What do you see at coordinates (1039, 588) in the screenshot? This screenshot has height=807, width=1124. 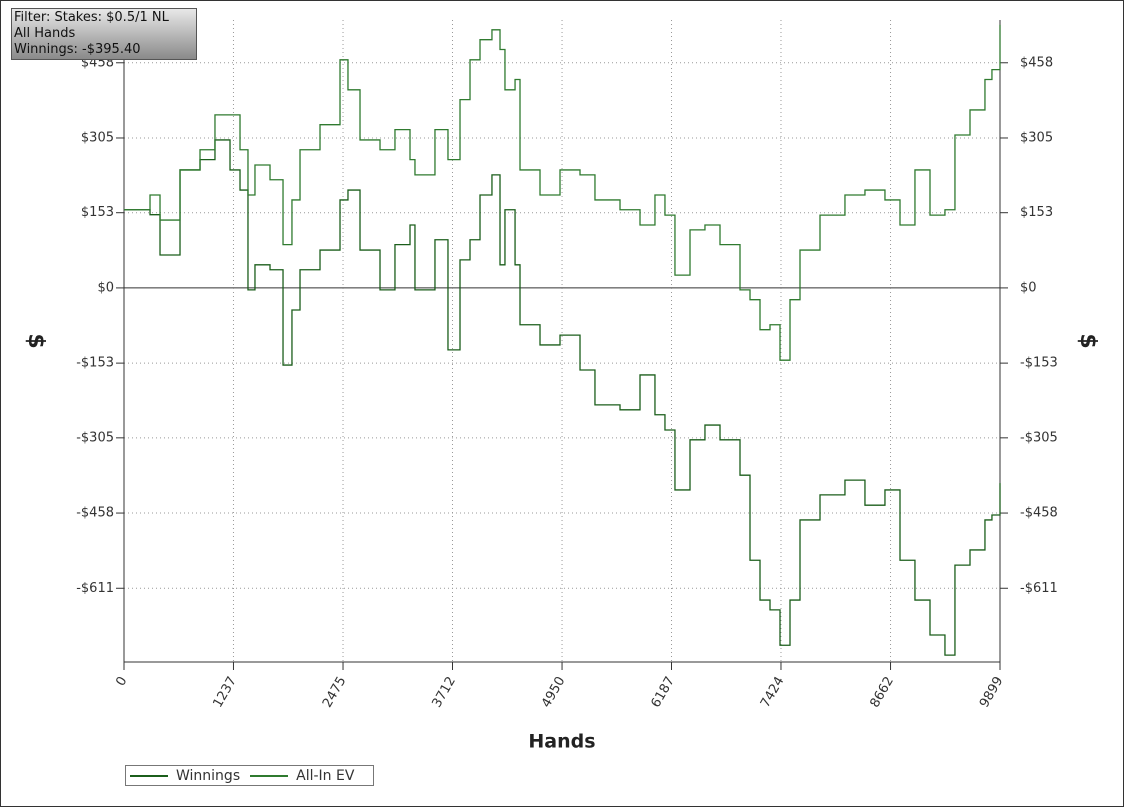 I see `y-tick-label-right: -$611` at bounding box center [1039, 588].